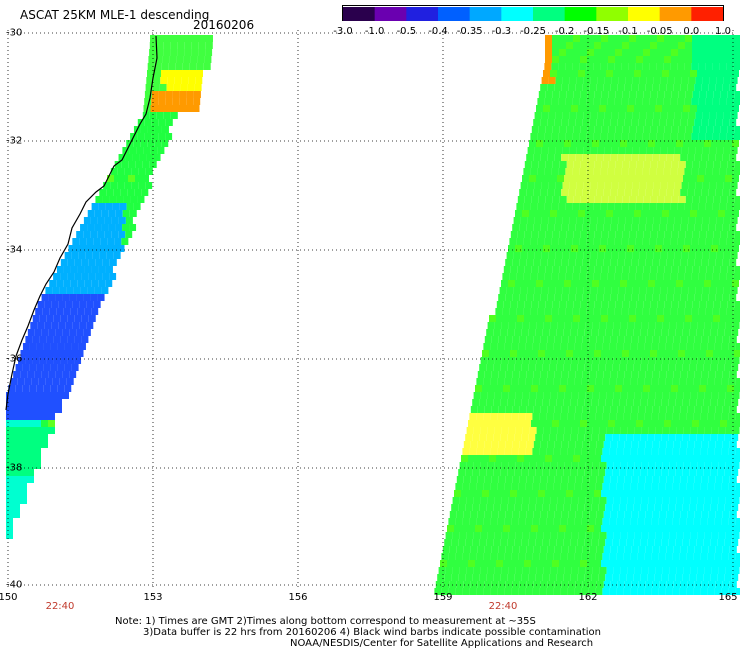 The height and width of the screenshot is (650, 740). What do you see at coordinates (9, 597) in the screenshot?
I see `longitude-label: 150` at bounding box center [9, 597].